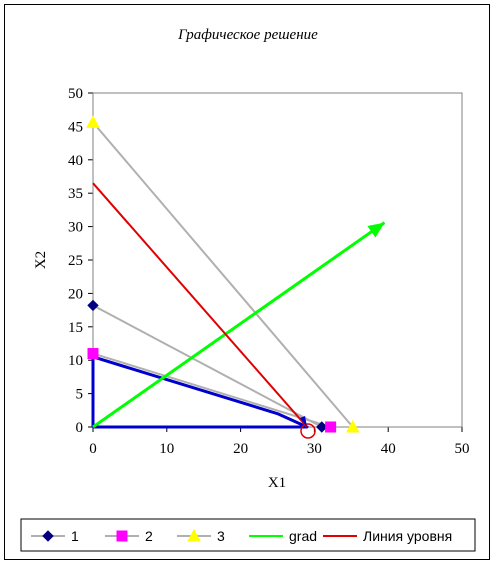 This screenshot has height=566, width=496. I want to click on legend-3-marker, so click(194, 535).